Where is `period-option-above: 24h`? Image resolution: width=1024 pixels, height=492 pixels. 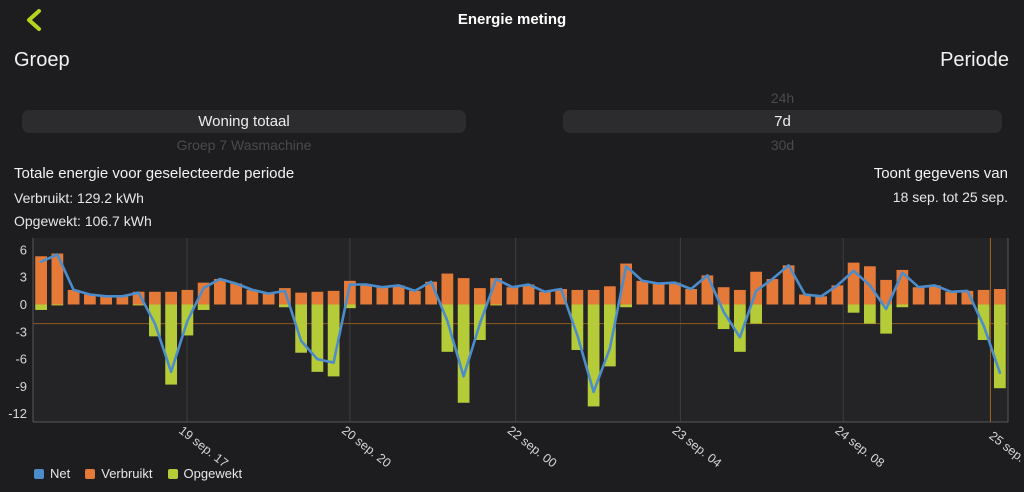 period-option-above: 24h is located at coordinates (782, 98).